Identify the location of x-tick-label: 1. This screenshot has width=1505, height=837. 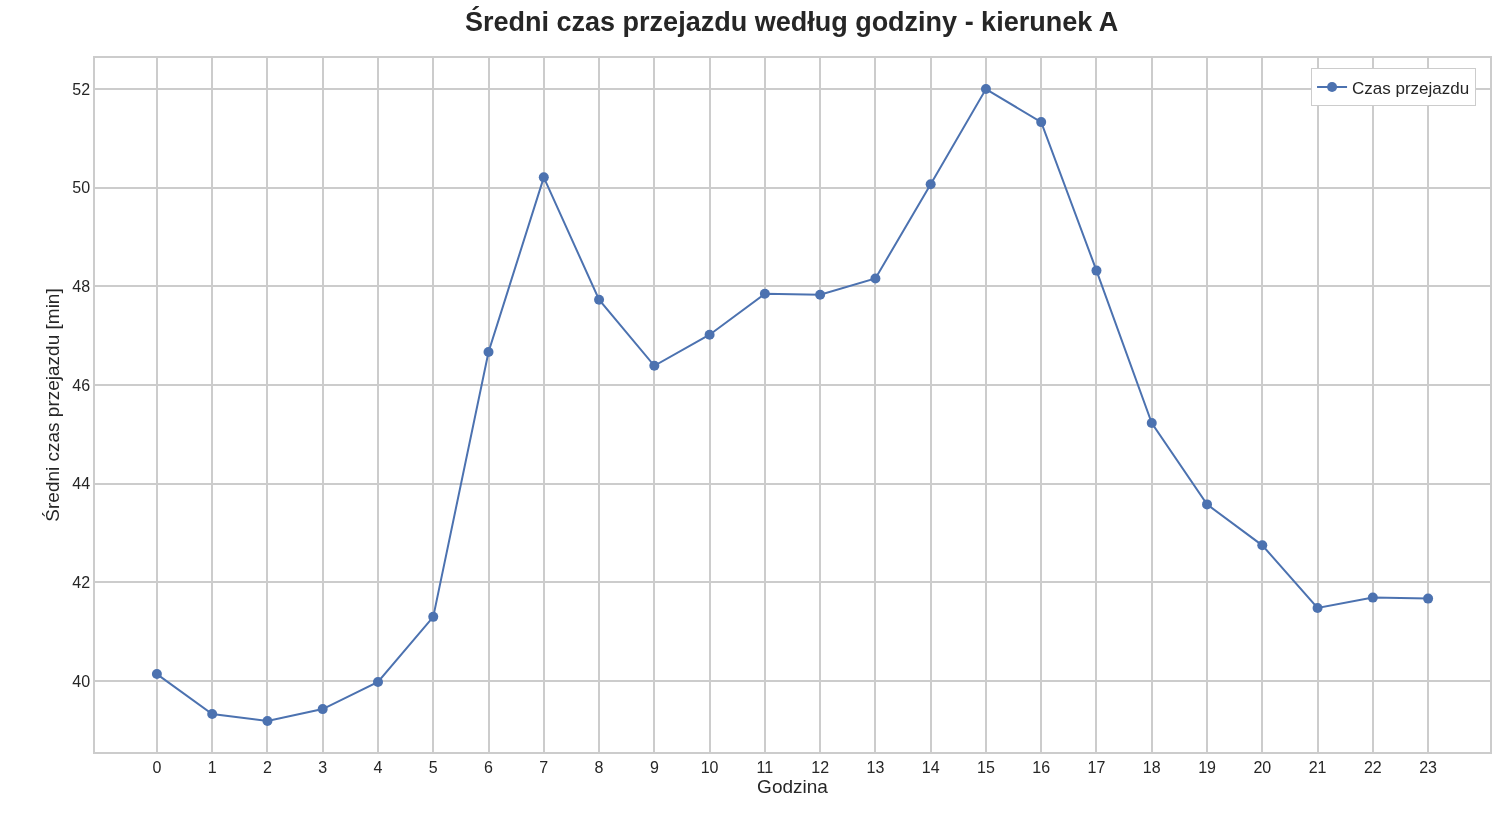
(212, 767).